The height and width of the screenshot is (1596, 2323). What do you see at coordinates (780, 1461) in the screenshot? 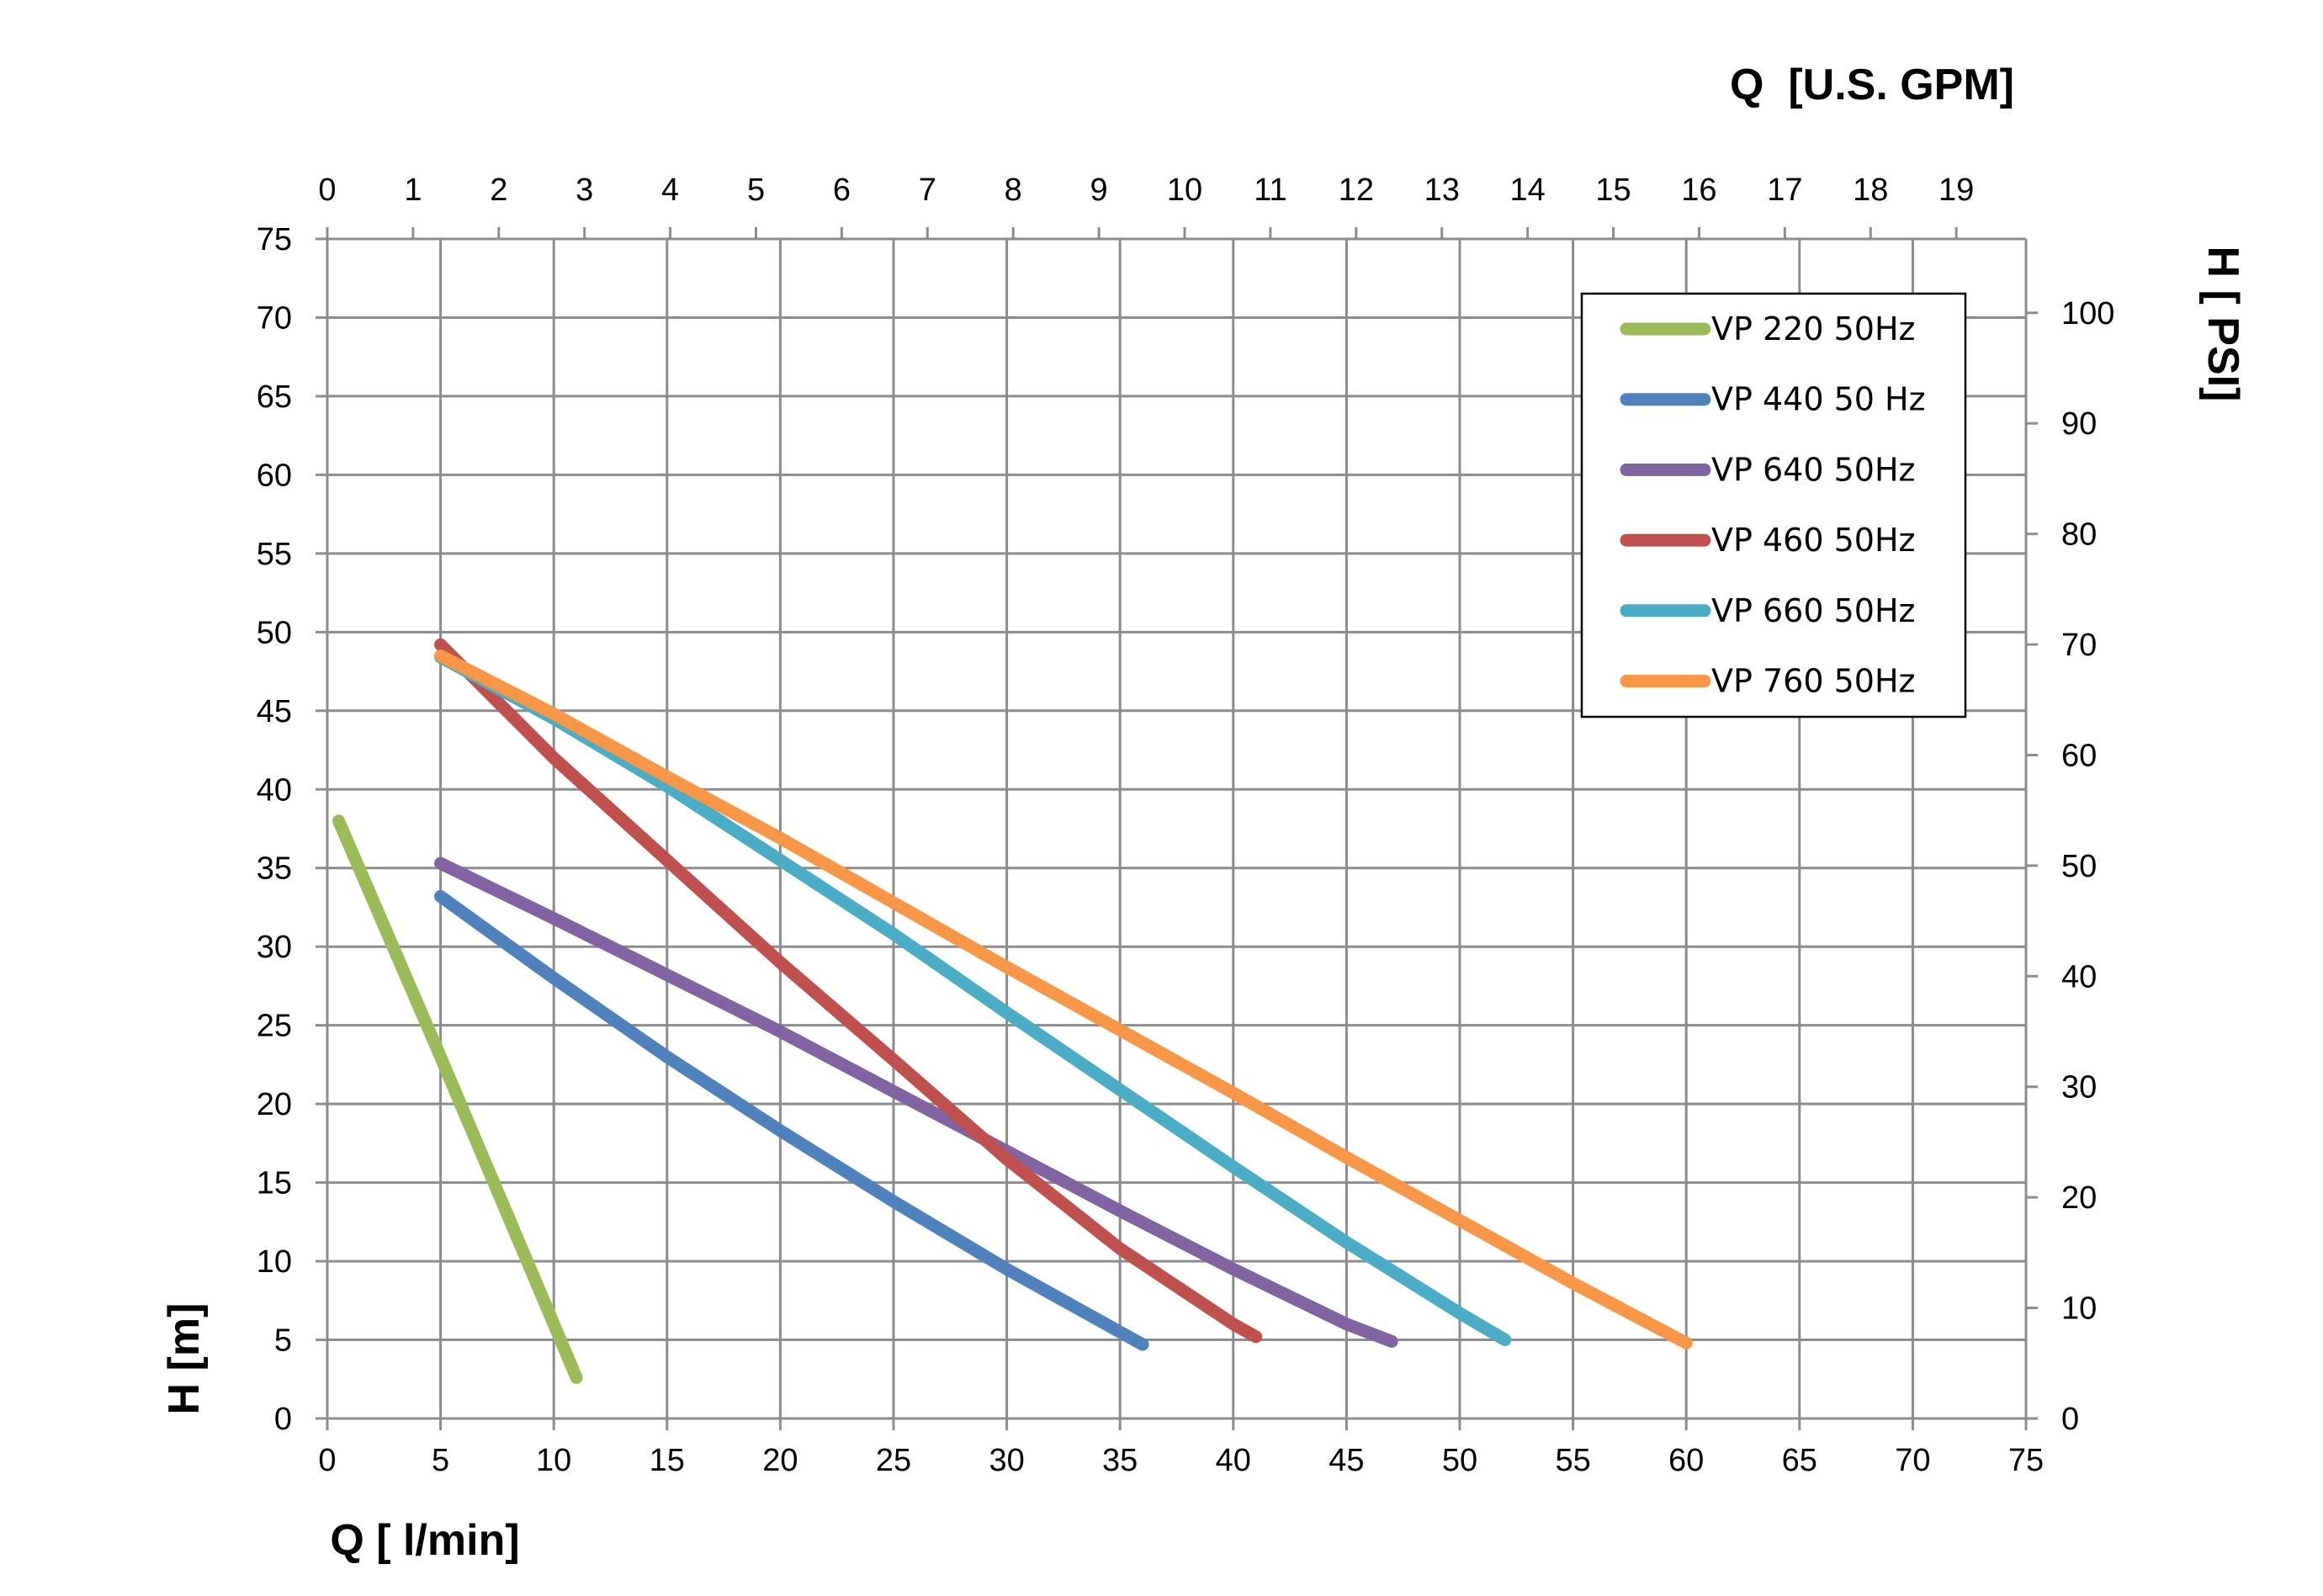
I see `x-bottom-tick-label: 20` at bounding box center [780, 1461].